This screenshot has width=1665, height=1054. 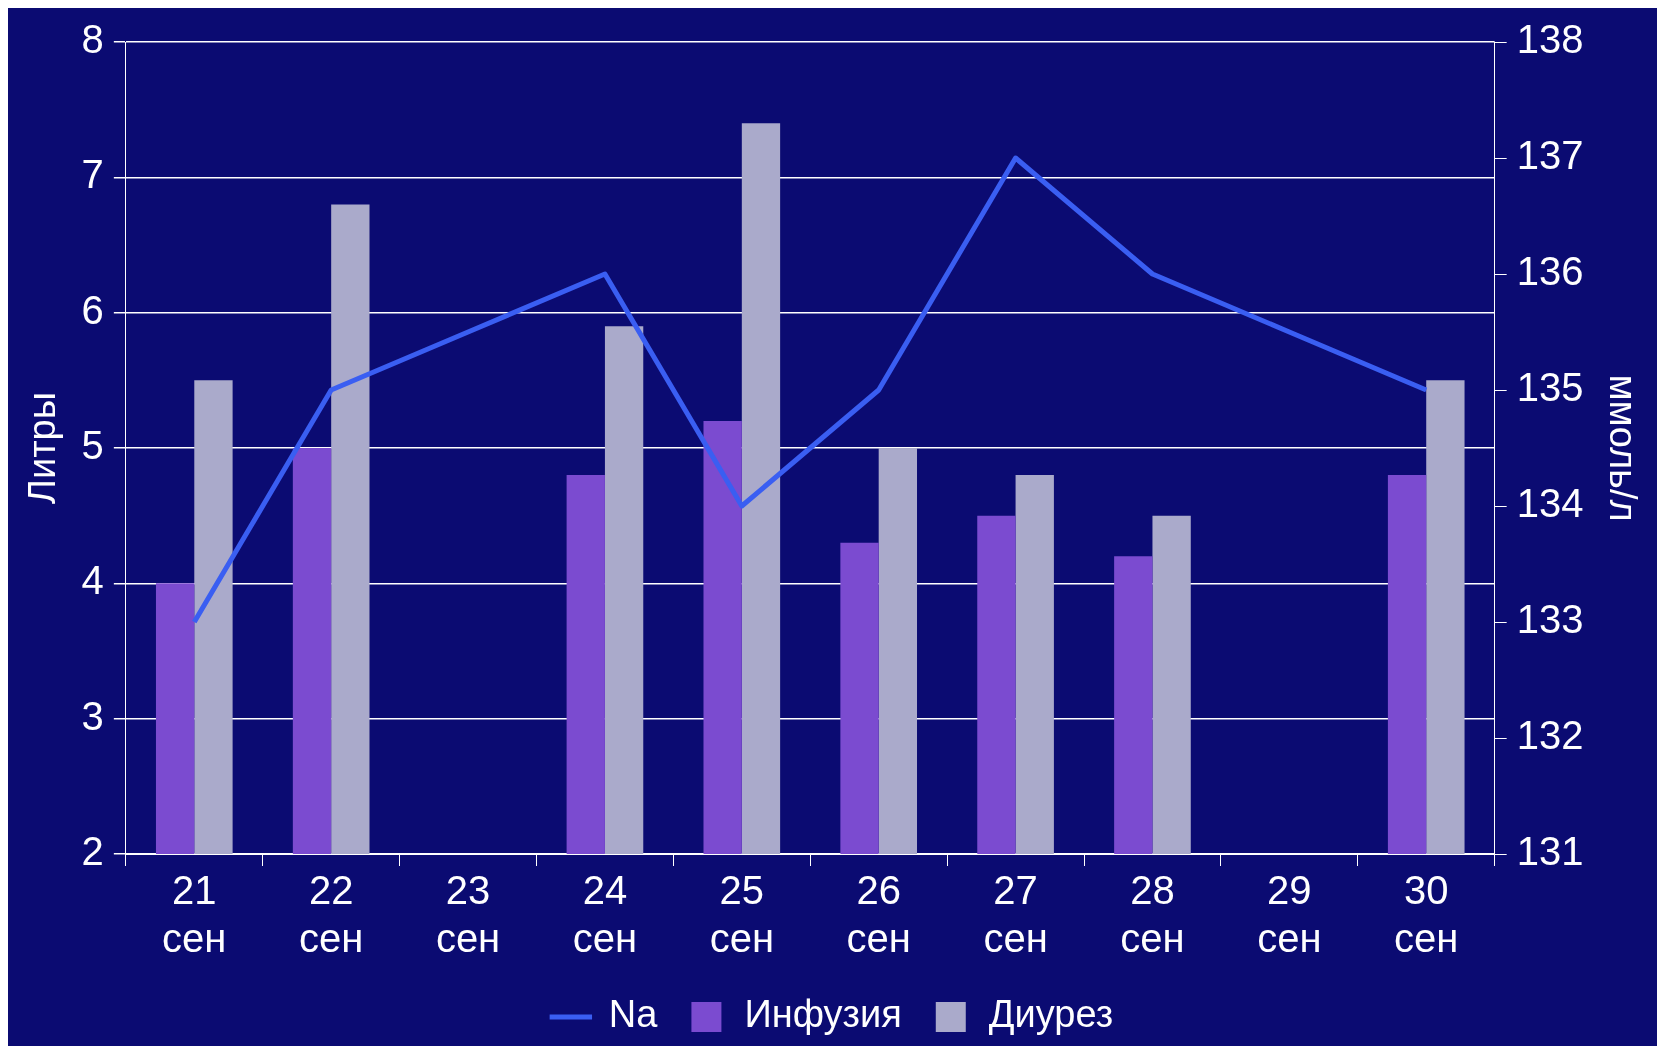 What do you see at coordinates (194, 914) in the screenshot?
I see `x-tick-label: 21 сен` at bounding box center [194, 914].